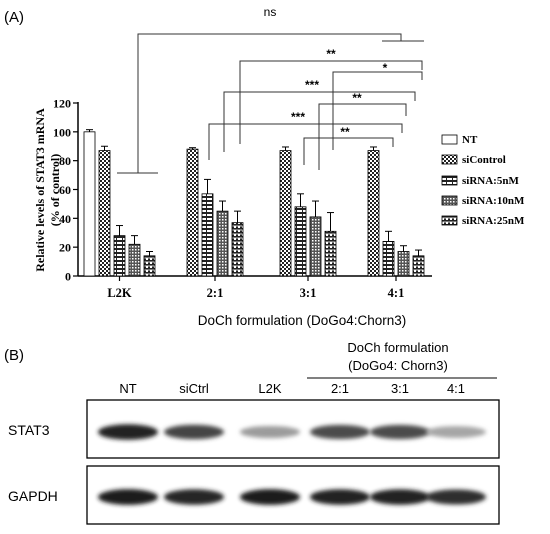 The width and height of the screenshot is (550, 534). Describe the element at coordinates (269, 388) in the screenshot. I see `lane-label: L2K` at that location.